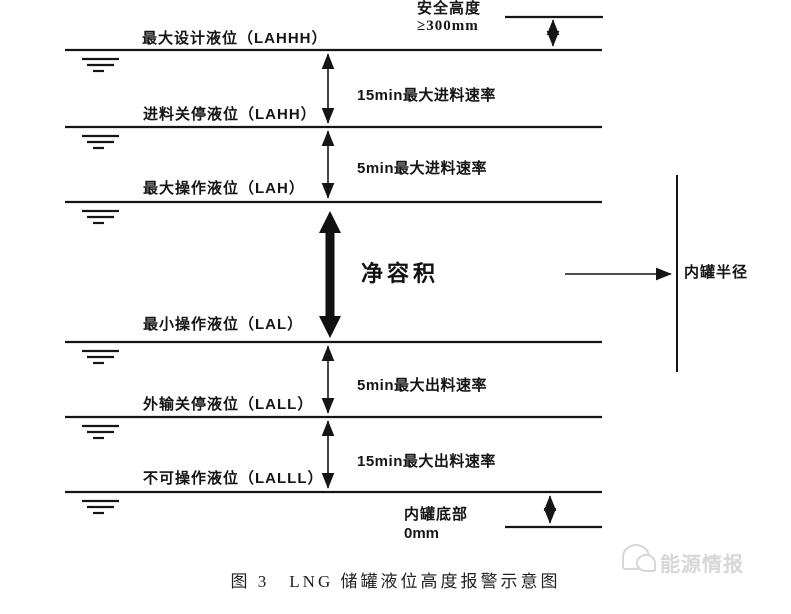  Describe the element at coordinates (100, 432) in the screenshot. I see `water-symbol-lall` at that location.